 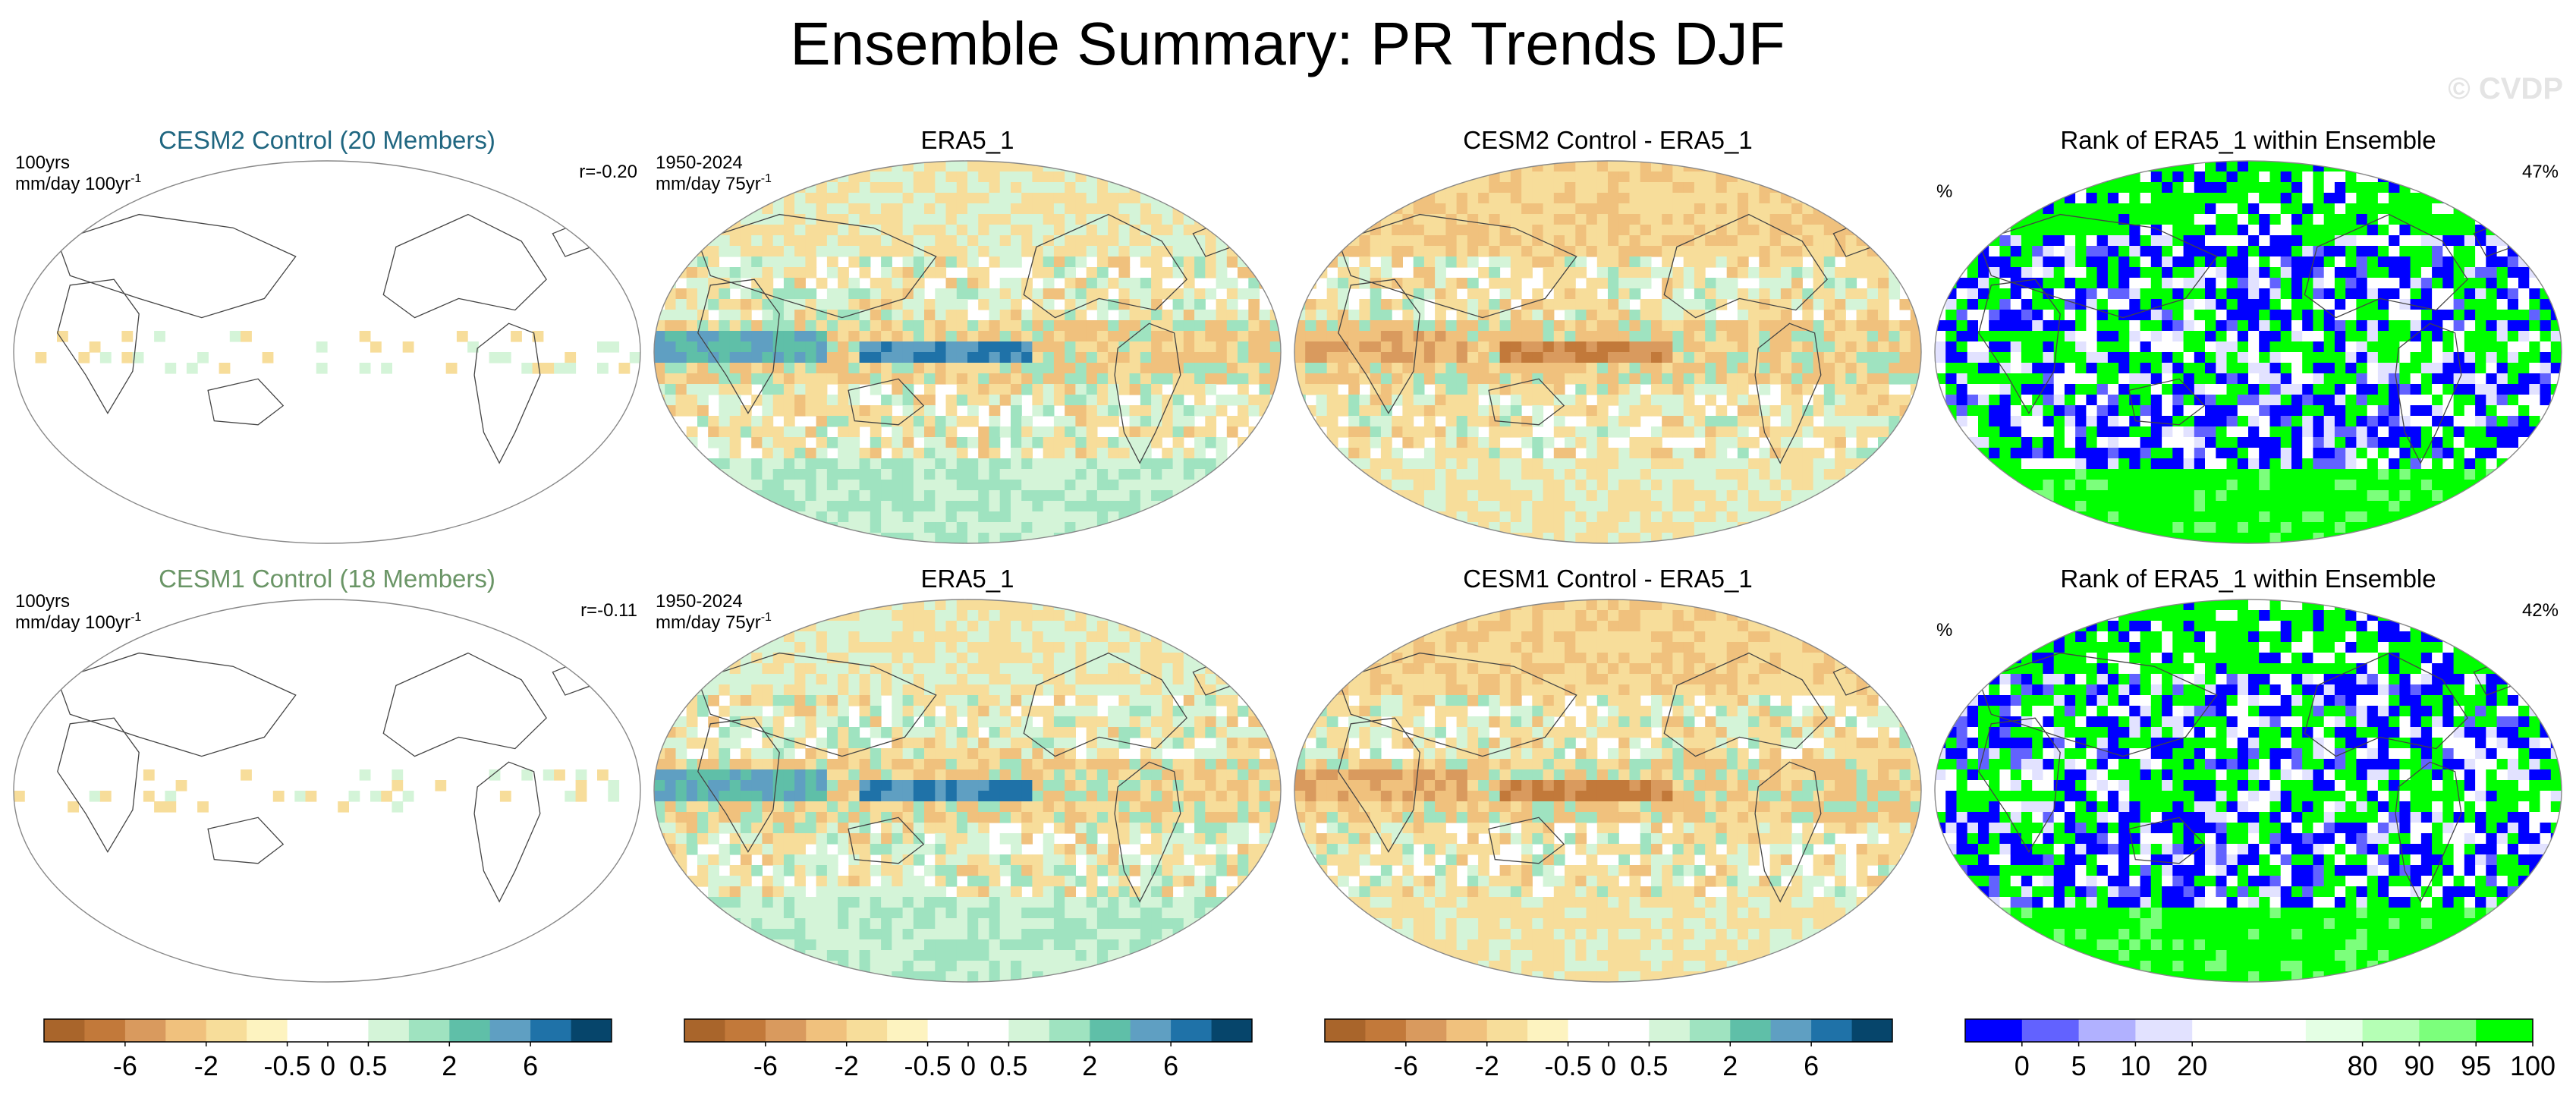 I want to click on colorbar-tick-label: 95, so click(x=2476, y=1065).